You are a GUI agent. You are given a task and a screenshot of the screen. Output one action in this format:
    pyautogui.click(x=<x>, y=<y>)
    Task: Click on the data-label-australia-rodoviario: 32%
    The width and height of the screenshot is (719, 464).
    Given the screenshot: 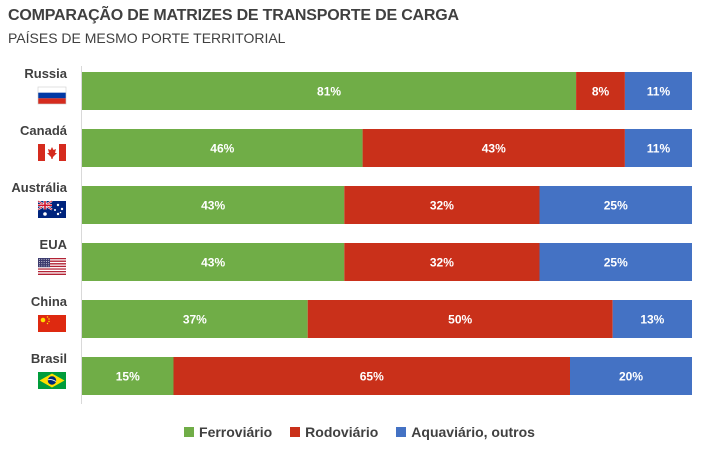 What is the action you would take?
    pyautogui.click(x=442, y=206)
    